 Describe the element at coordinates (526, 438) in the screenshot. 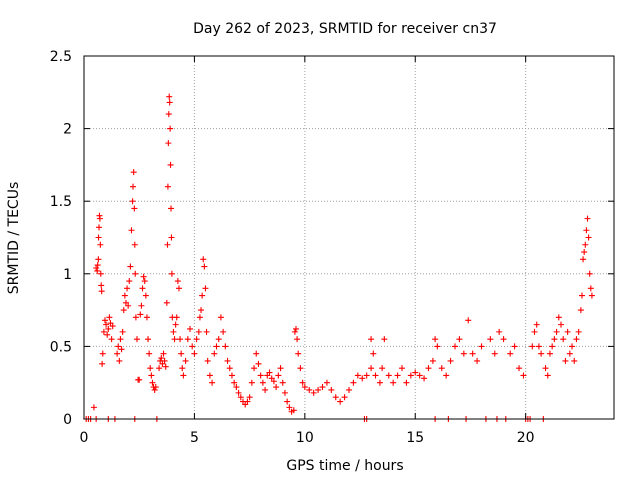

I see `x-tick-label: 20` at that location.